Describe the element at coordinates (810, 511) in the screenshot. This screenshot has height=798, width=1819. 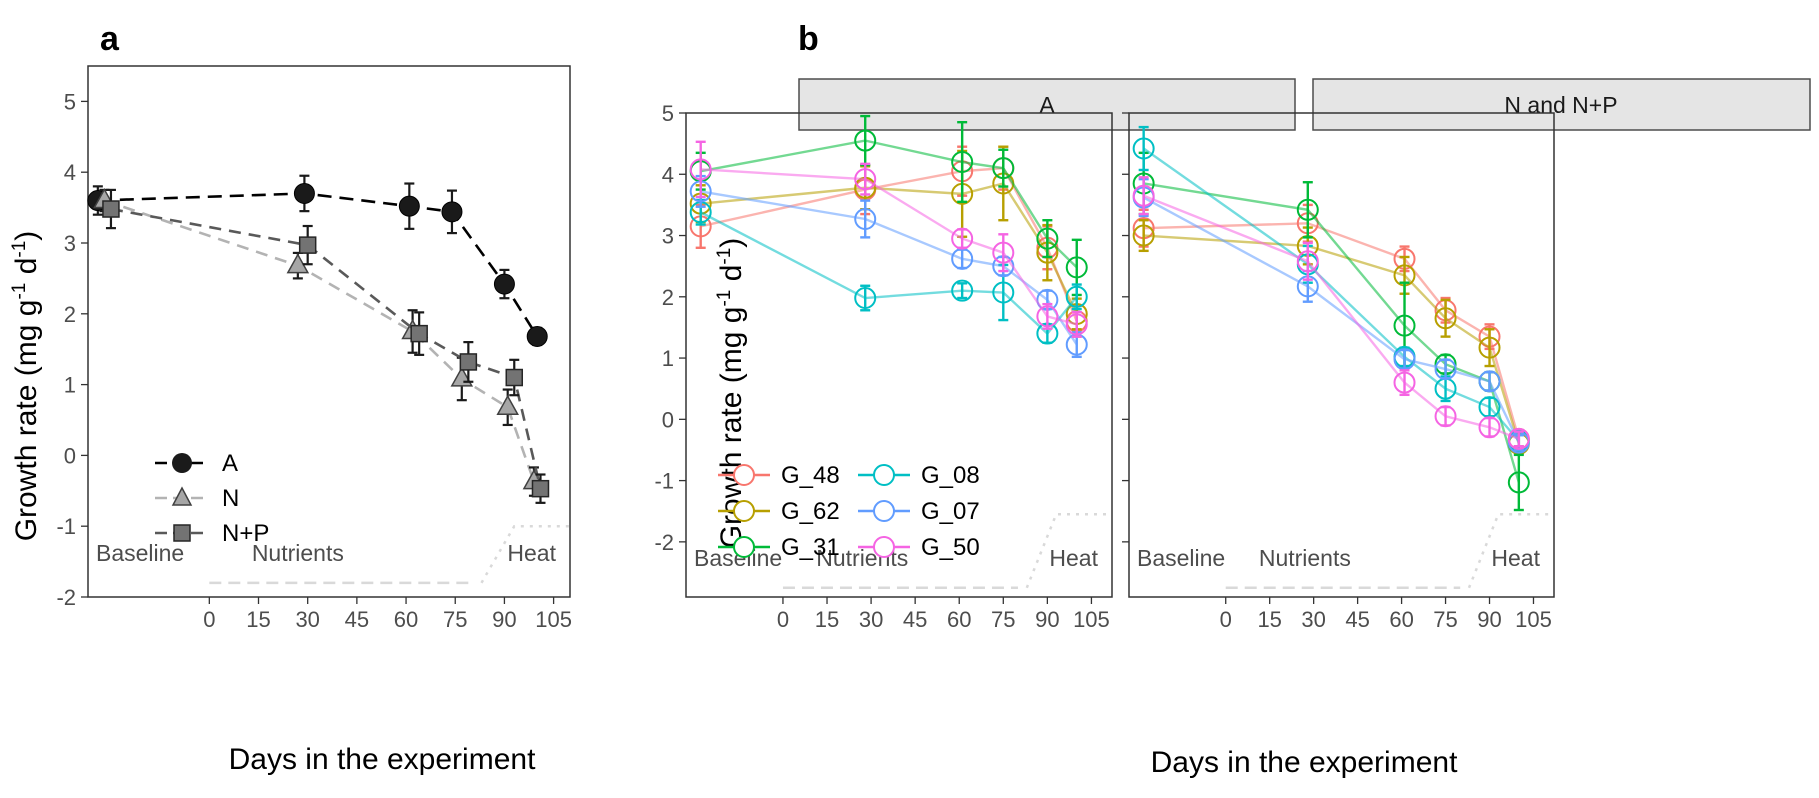
I see `legend-label-g_62: G_62` at that location.